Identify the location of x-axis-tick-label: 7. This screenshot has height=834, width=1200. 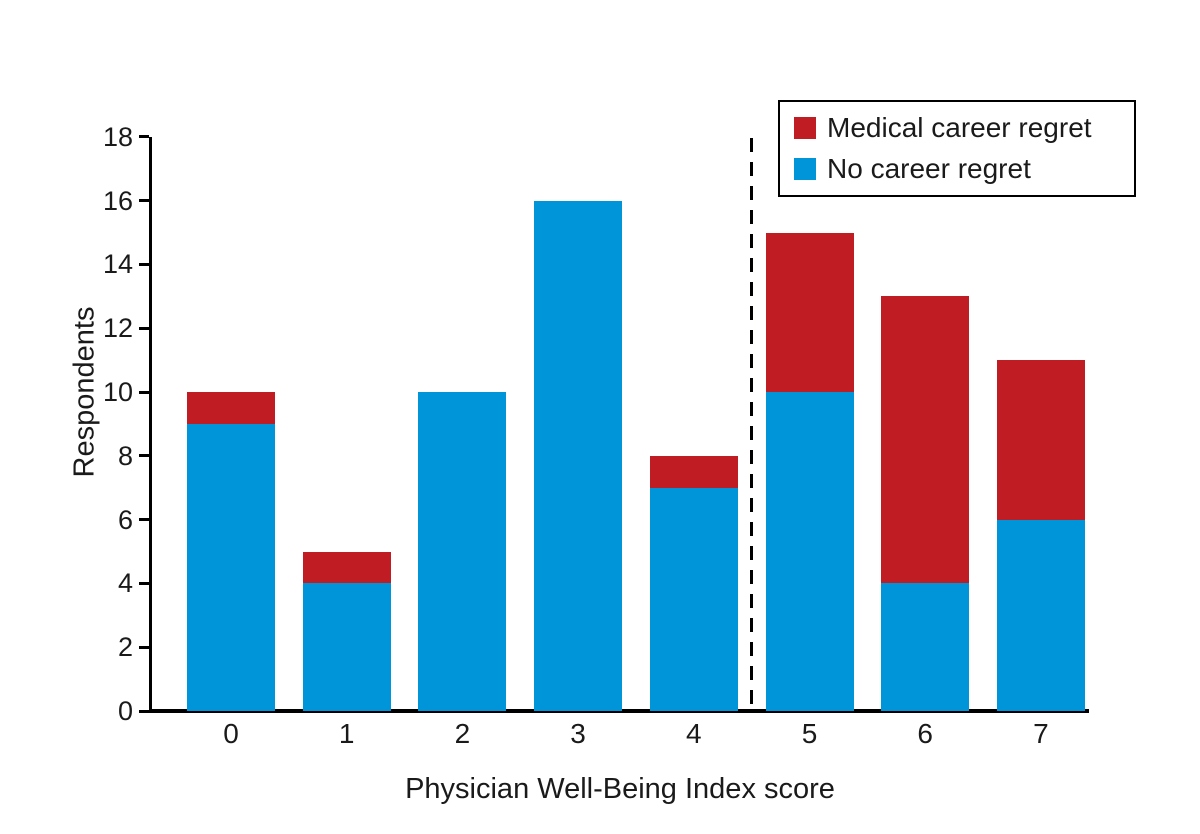
(1041, 733).